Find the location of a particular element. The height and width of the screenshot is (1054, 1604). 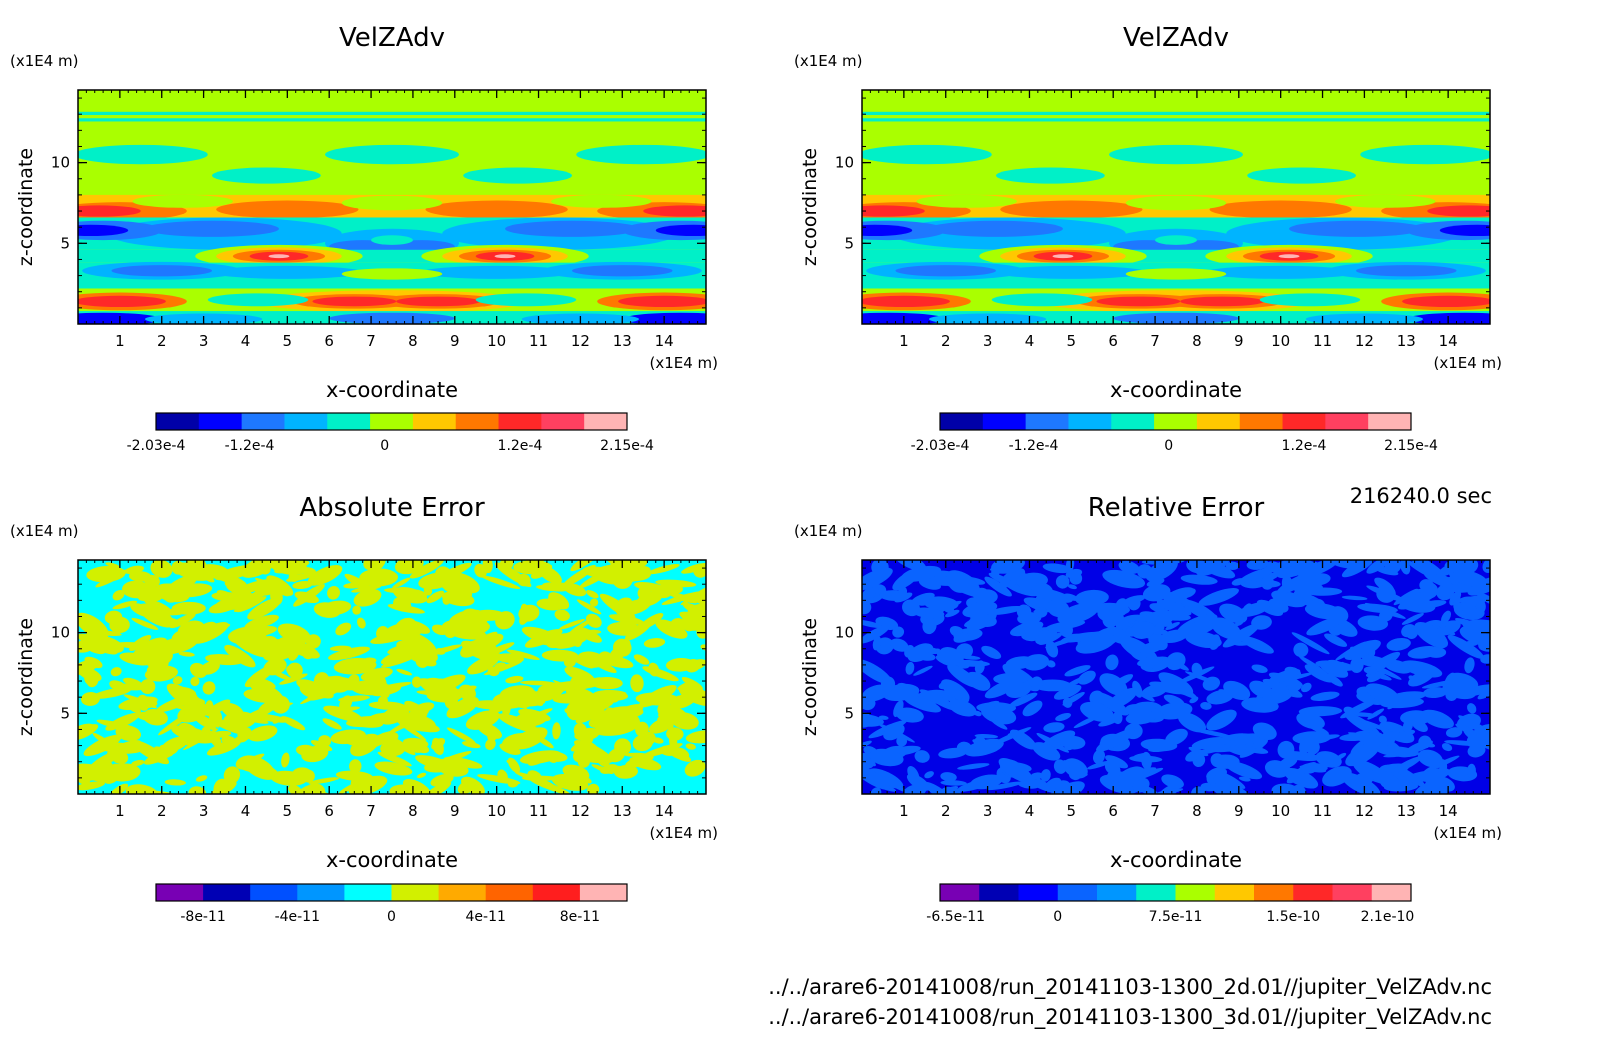

x-tick-label: 7 is located at coordinates (1155, 811).